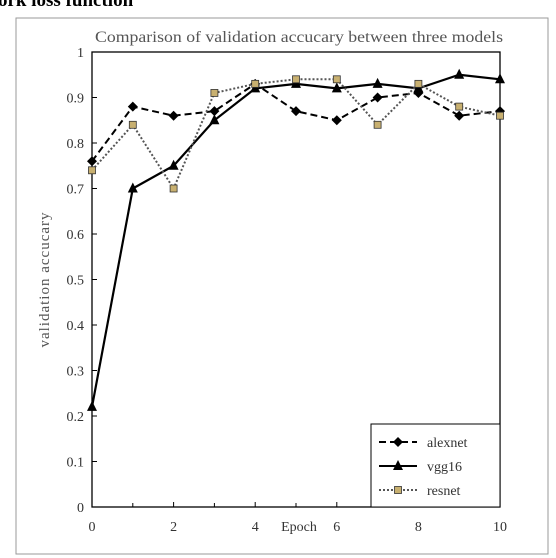 The width and height of the screenshot is (556, 558). I want to click on legend-label-vgg16: vgg16, so click(444, 467).